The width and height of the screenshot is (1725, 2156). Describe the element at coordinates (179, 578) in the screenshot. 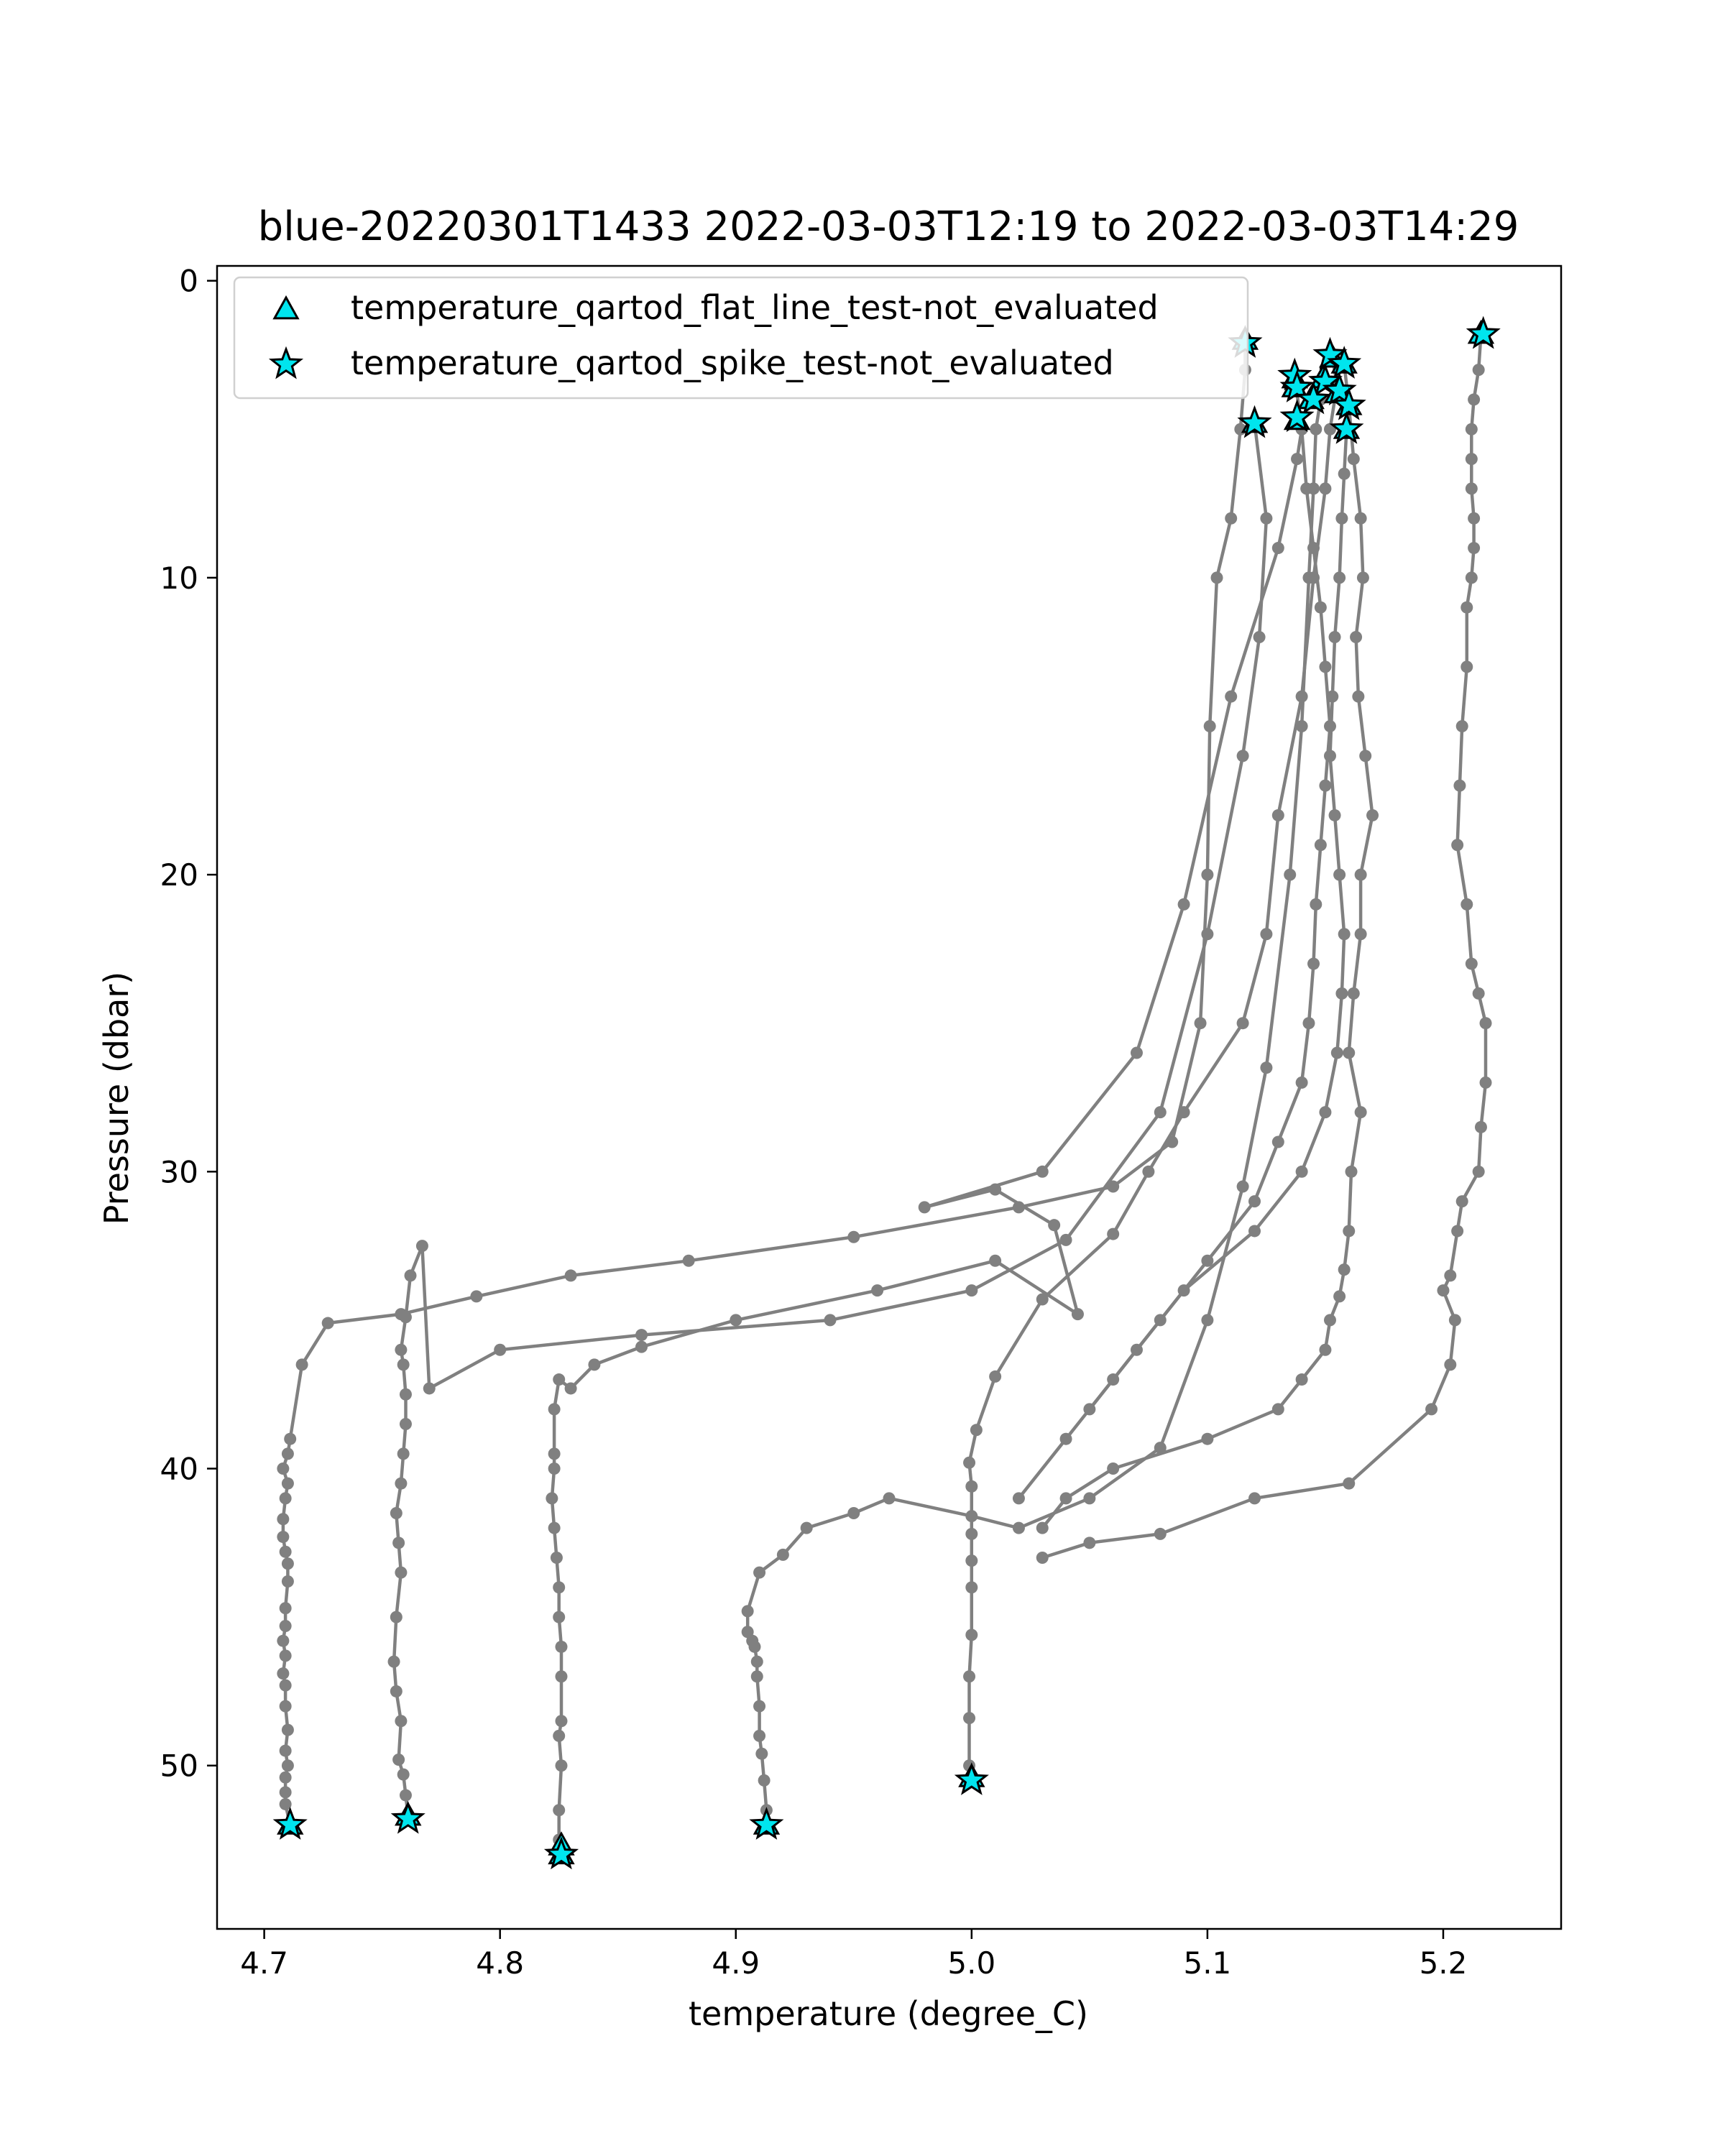

I see `y-tick-label: 10` at that location.